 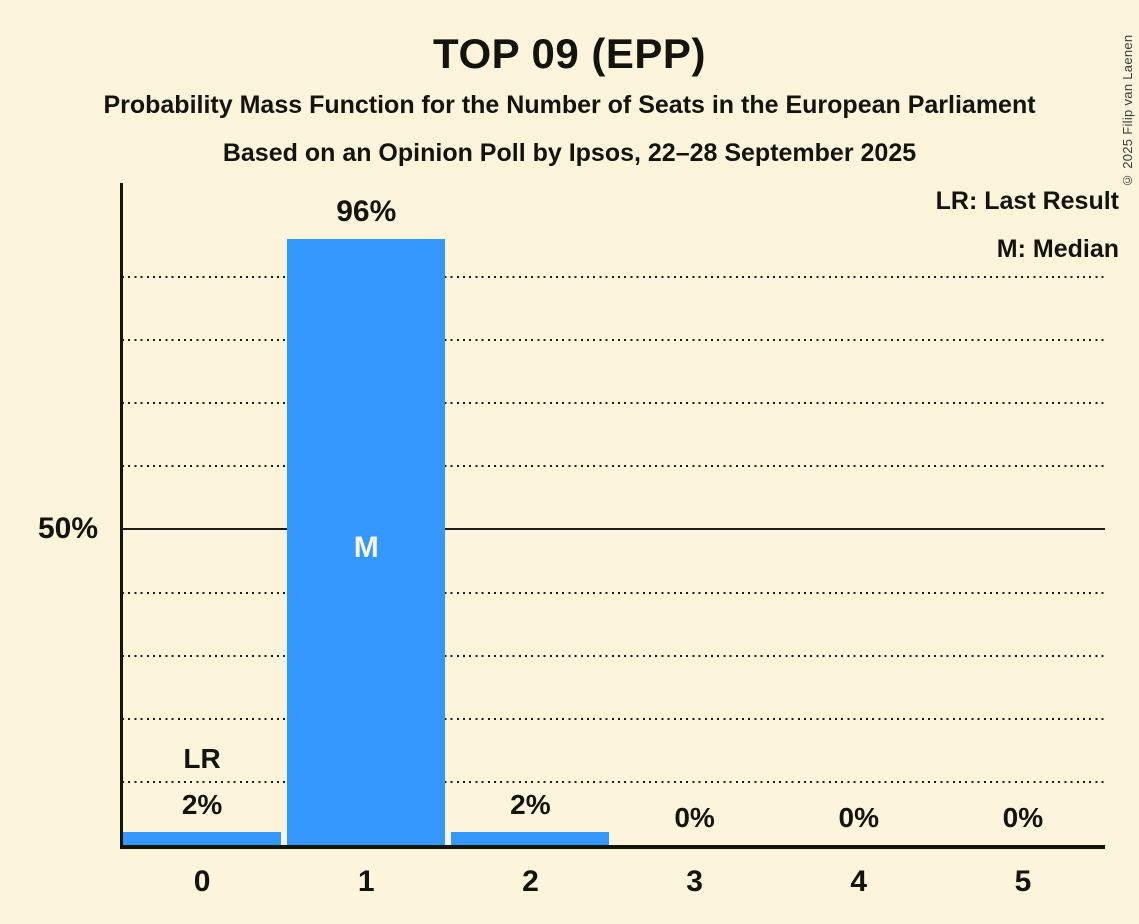 What do you see at coordinates (858, 817) in the screenshot?
I see `bar-value-label-4: 0%` at bounding box center [858, 817].